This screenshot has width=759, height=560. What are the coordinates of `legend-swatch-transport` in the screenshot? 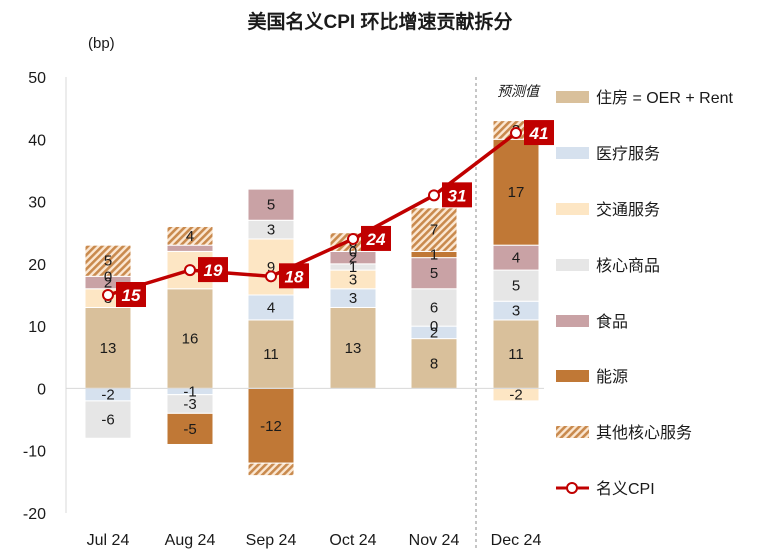 It's located at (572, 209).